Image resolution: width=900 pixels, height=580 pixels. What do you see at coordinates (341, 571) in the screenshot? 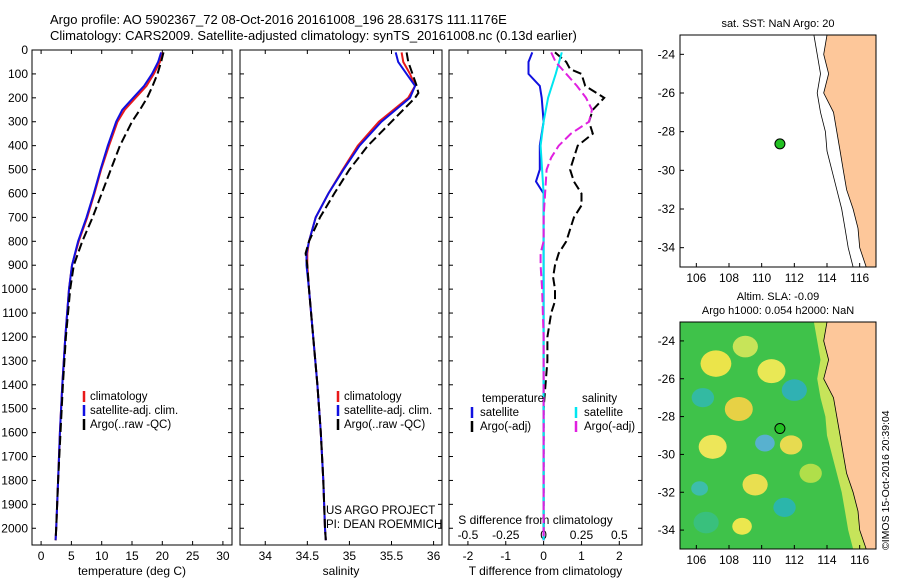
I see `x-axis-label: salinity` at bounding box center [341, 571].